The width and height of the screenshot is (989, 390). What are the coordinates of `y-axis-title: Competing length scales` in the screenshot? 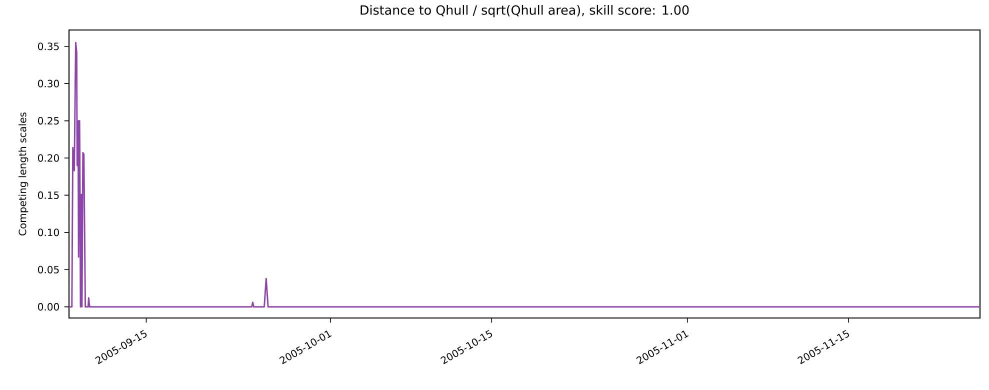 It's located at (23, 174).